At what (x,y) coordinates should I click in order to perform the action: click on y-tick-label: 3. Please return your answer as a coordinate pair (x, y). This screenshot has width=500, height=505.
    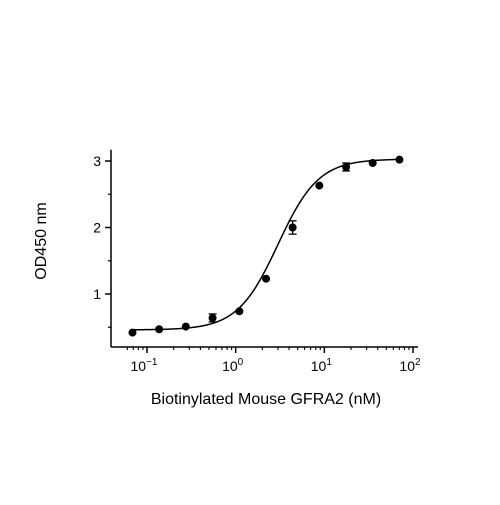
    Looking at the image, I should click on (97, 161).